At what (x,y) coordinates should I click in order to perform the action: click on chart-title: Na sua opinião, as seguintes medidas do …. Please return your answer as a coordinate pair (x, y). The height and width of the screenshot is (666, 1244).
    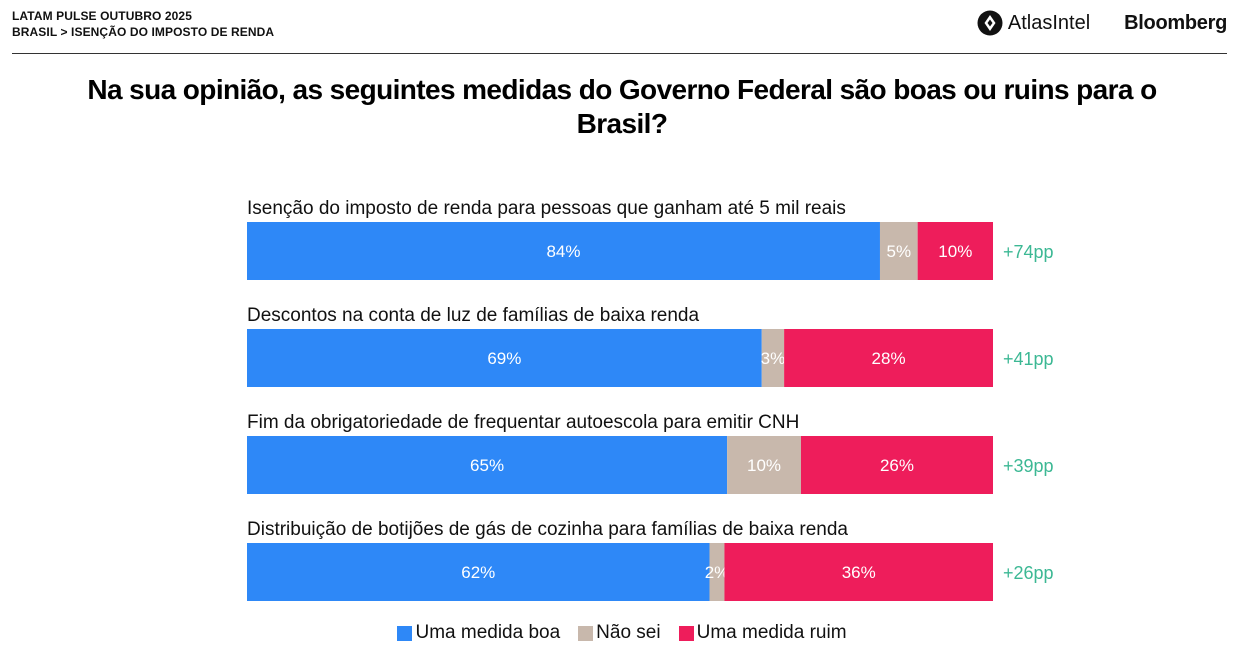
    Looking at the image, I should click on (622, 106).